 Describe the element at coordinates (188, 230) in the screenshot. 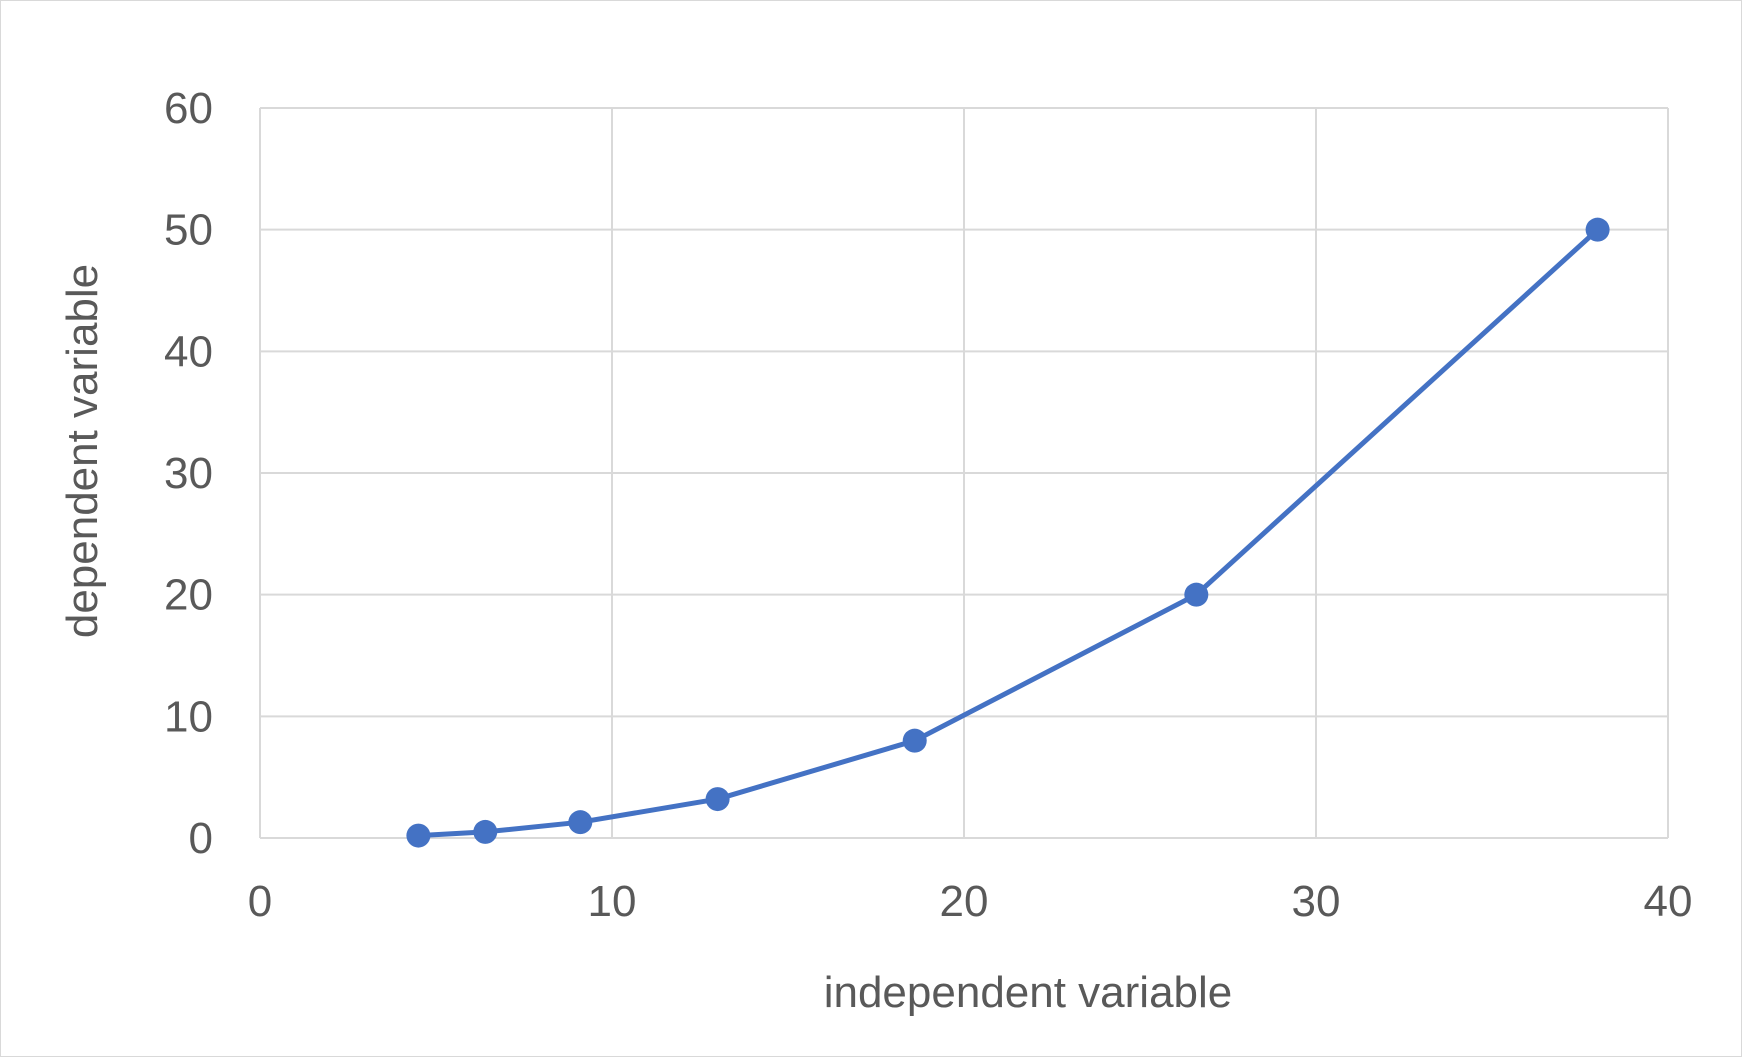

I see `y-tick-label: 50` at that location.